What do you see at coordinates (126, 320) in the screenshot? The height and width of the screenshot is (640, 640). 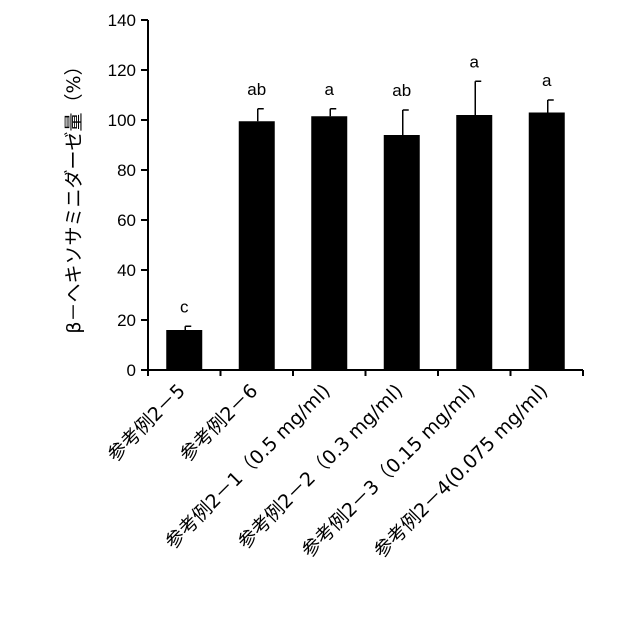 I see `y-tick-label: 20` at bounding box center [126, 320].